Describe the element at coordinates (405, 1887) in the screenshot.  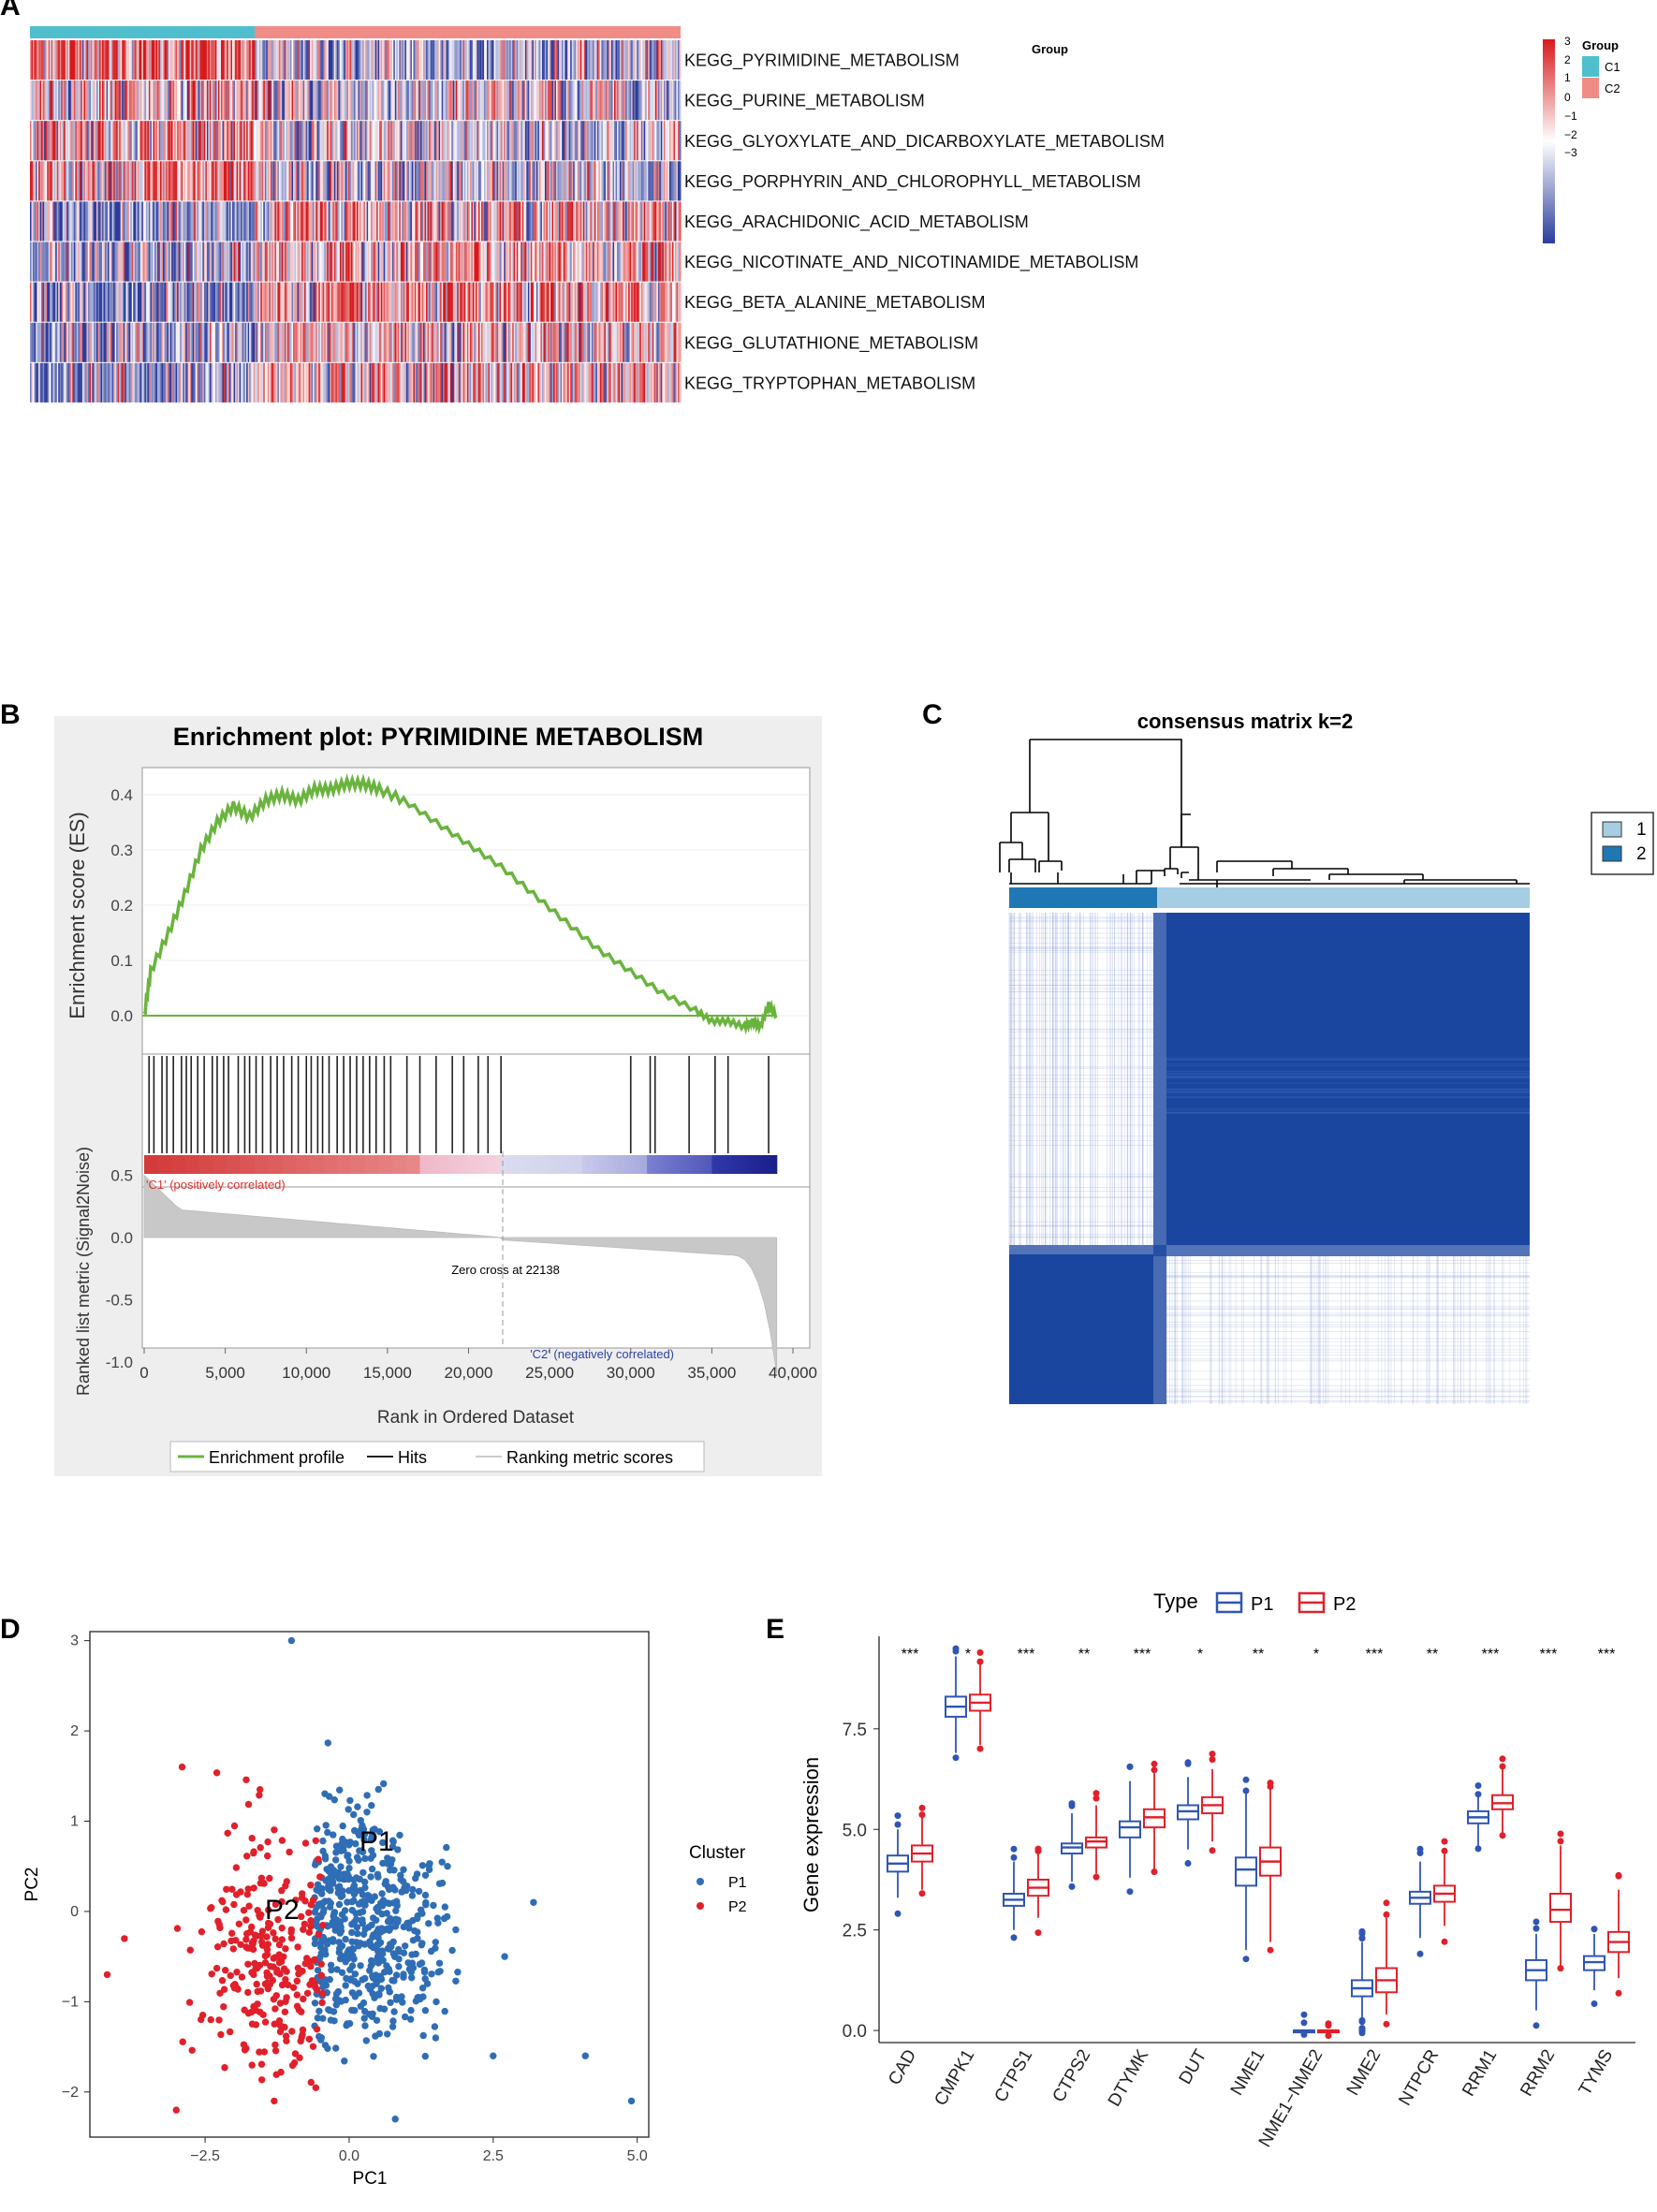
I see `pca-point-p1` at that location.